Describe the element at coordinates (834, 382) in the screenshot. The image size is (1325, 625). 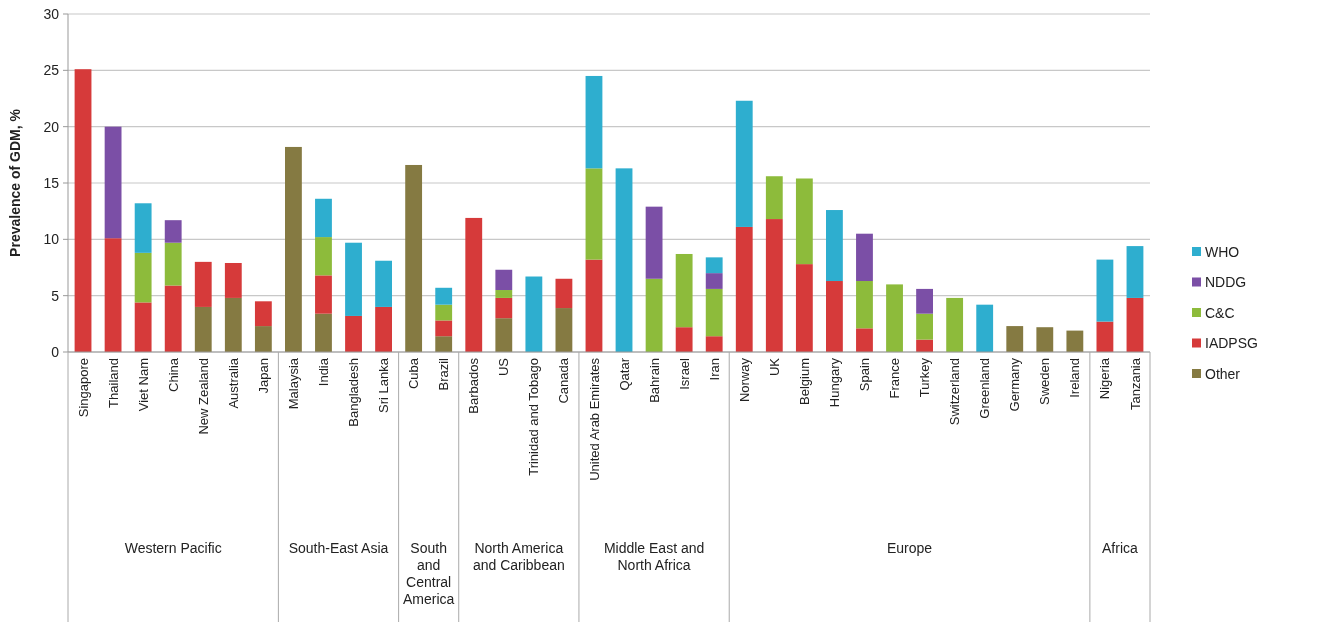
I see `x-tick-label: Hungary` at that location.